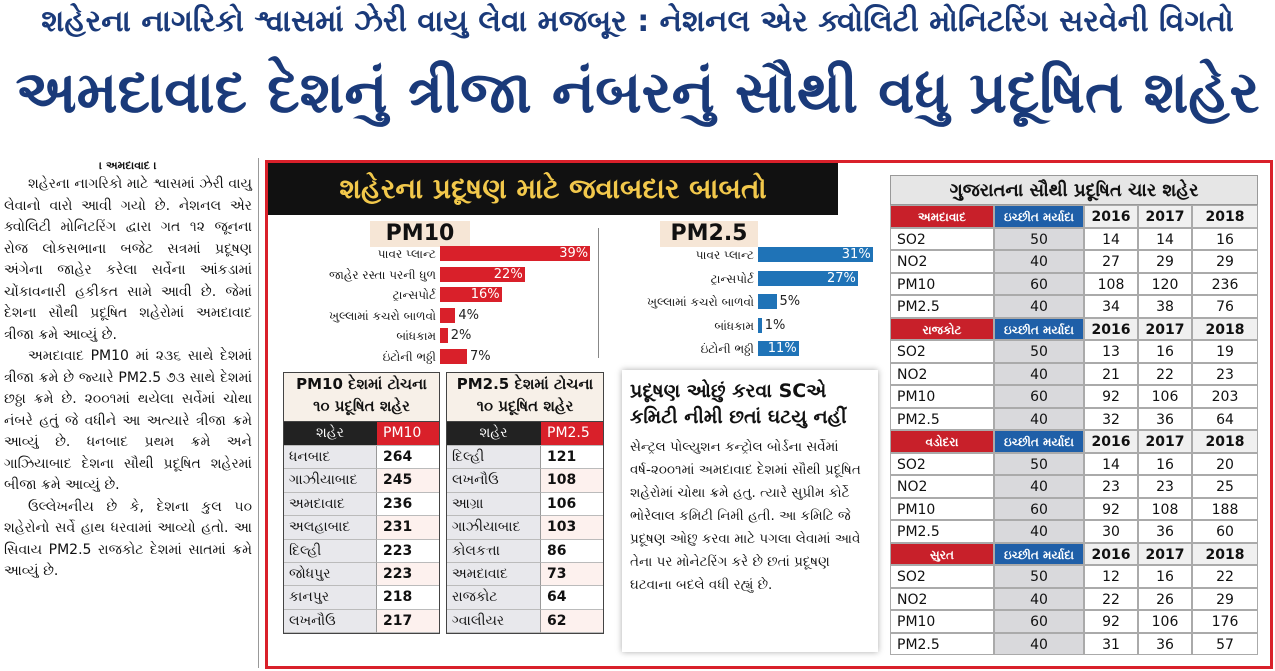  What do you see at coordinates (572, 575) in the screenshot?
I see `value-cell: 73` at bounding box center [572, 575].